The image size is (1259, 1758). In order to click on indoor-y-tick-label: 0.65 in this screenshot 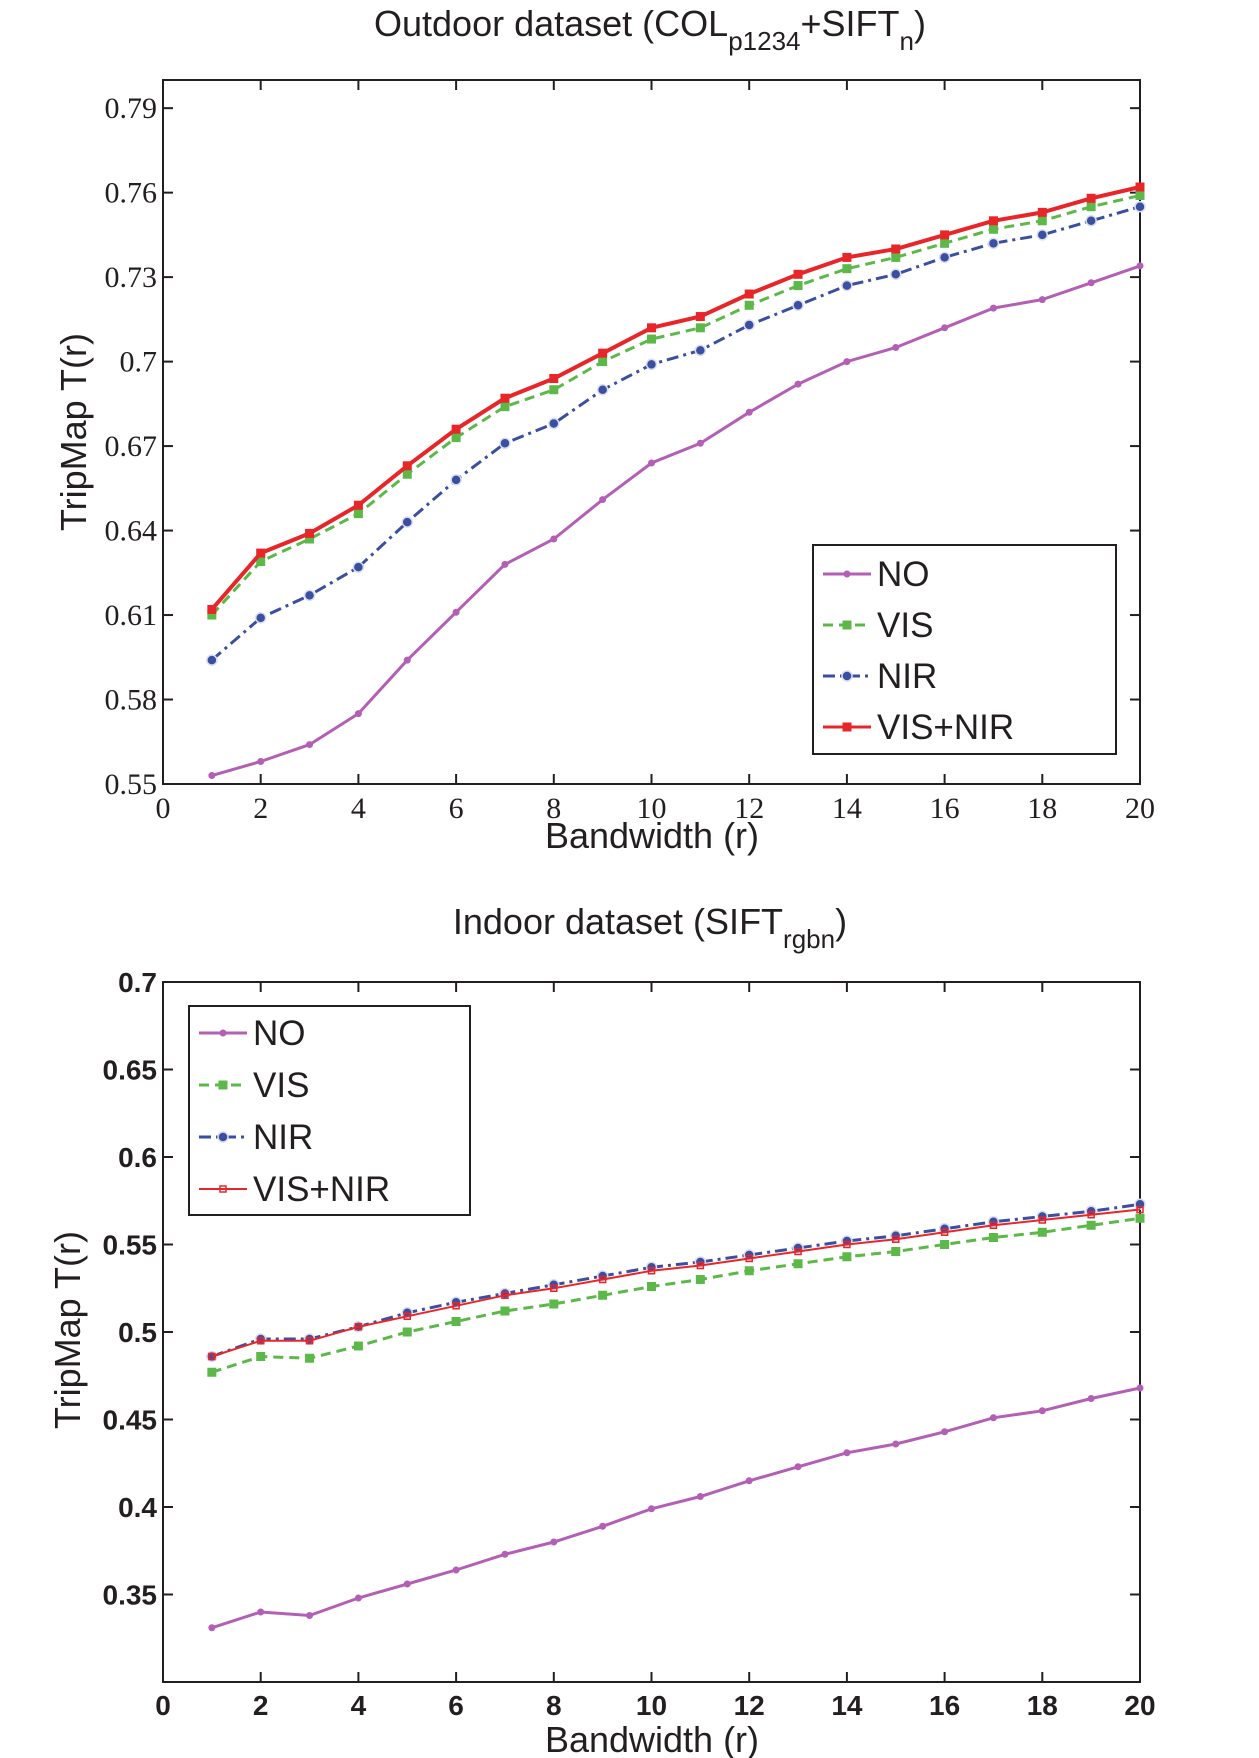, I will do `click(130, 1070)`.